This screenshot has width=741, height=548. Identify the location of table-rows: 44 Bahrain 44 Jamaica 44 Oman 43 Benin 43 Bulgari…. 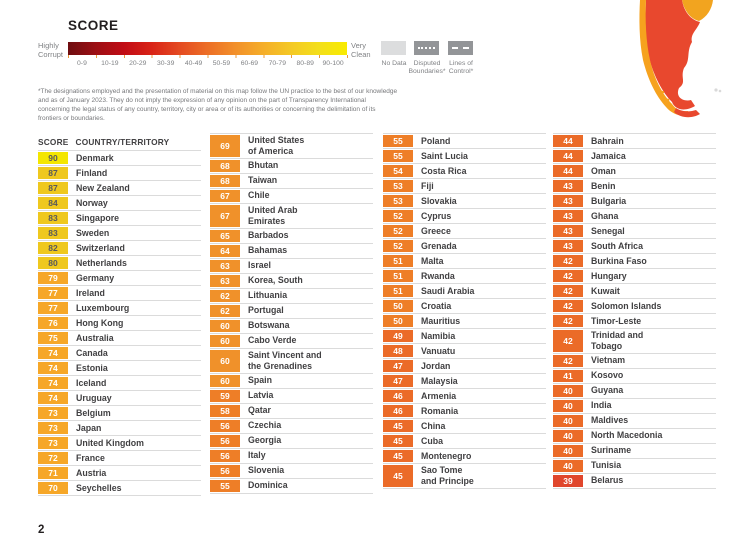
(634, 311).